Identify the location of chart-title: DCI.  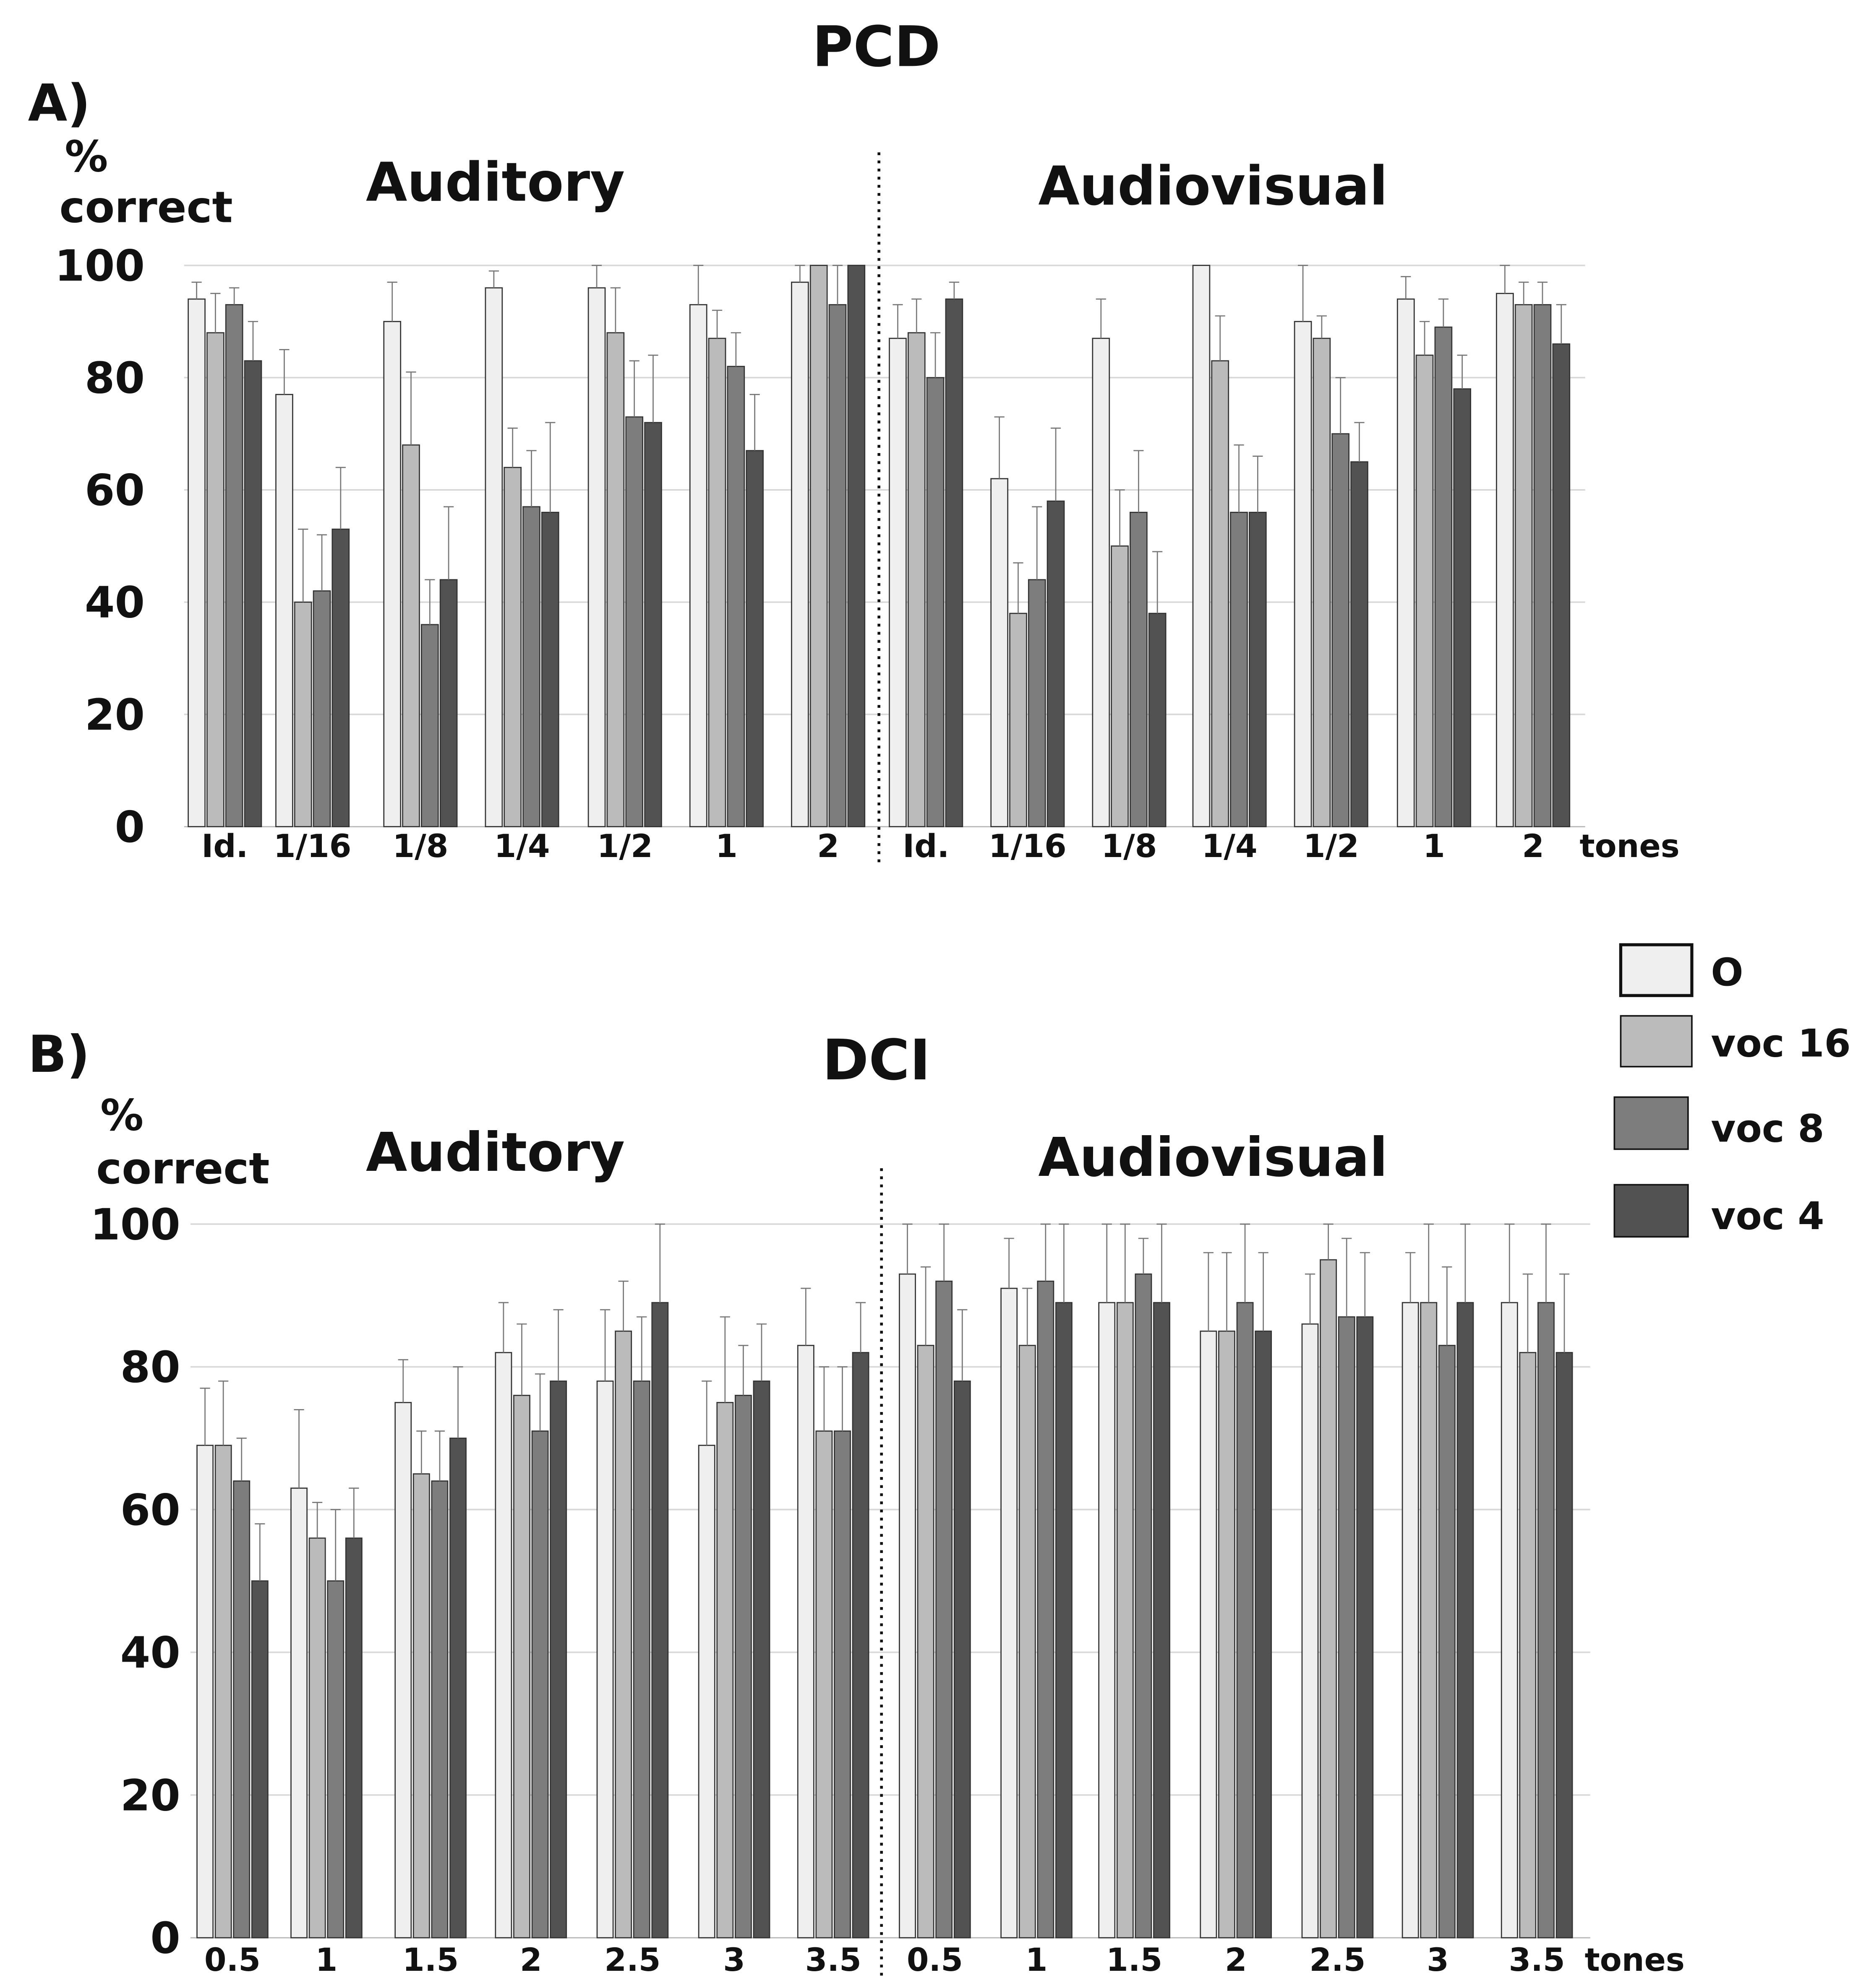
(877, 1060).